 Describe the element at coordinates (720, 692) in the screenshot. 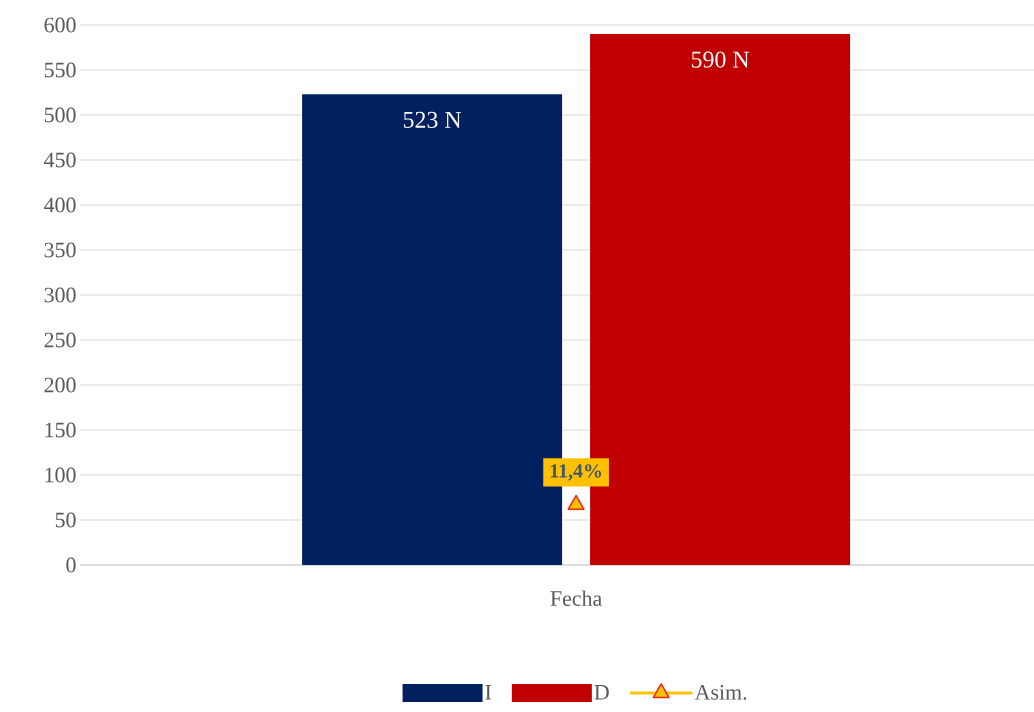

I see `legend-label: Asim.` at that location.